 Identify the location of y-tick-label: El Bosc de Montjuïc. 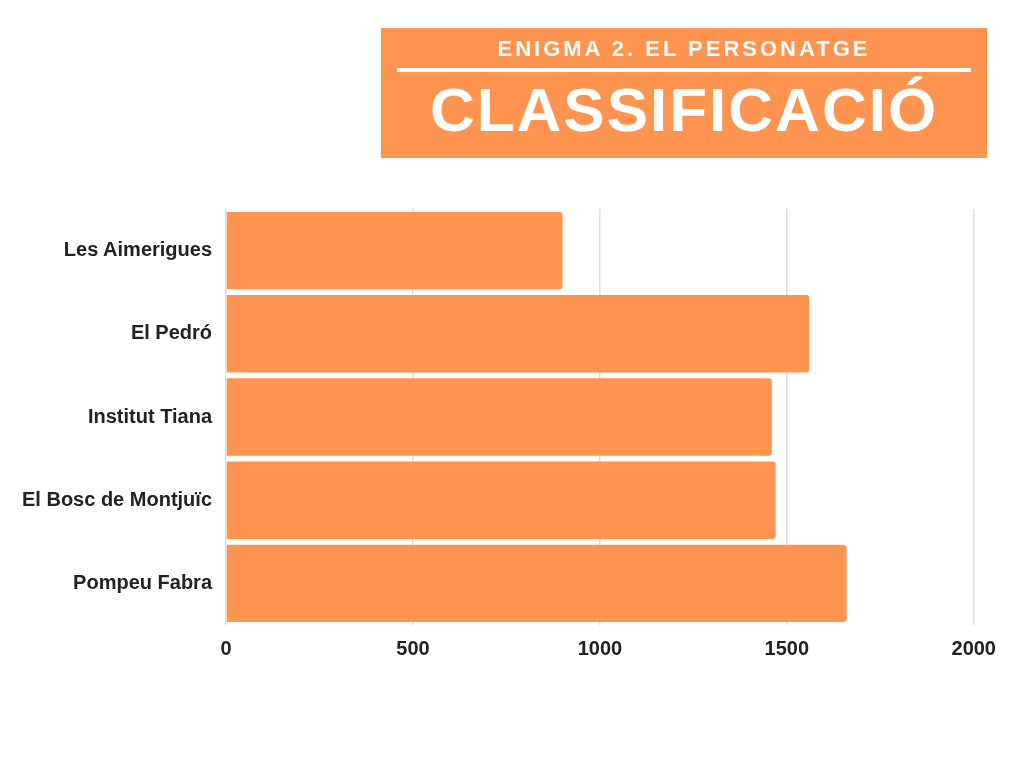
(117, 498).